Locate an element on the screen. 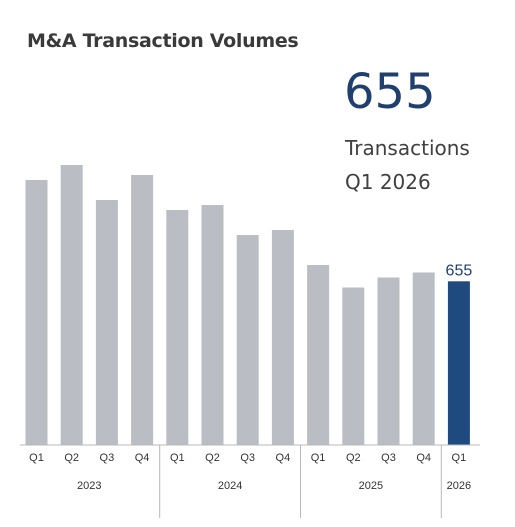  kpi-value: 655 is located at coordinates (390, 92).